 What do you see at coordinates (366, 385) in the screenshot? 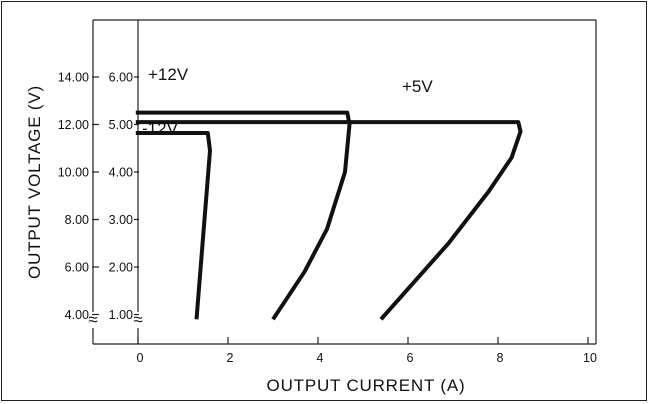
I see `x-axis-label: OUTPUT CURRENT (A)` at bounding box center [366, 385].